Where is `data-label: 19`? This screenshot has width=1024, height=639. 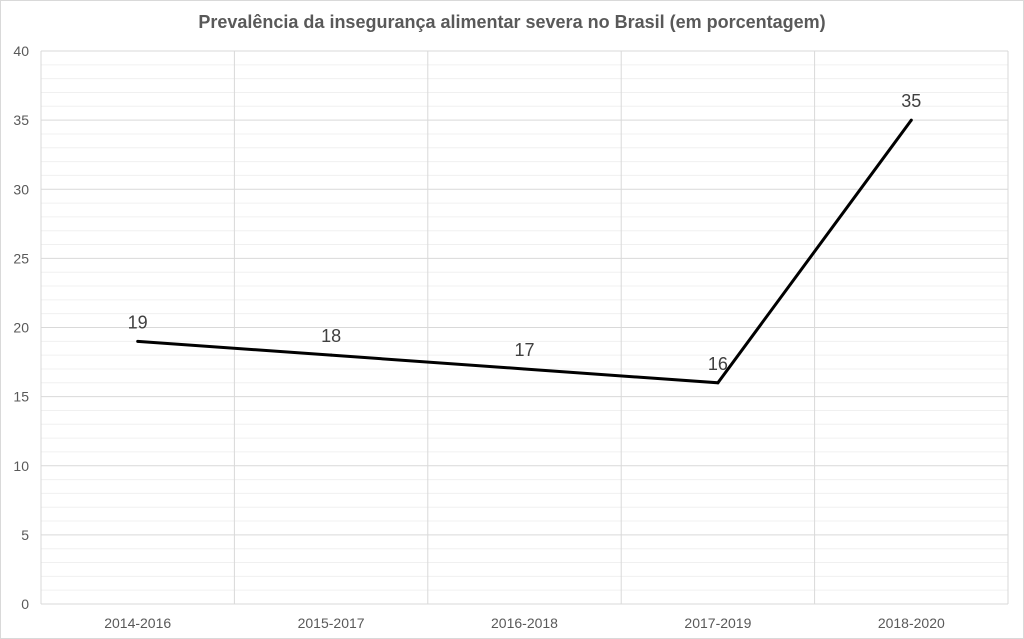 data-label: 19 is located at coordinates (138, 322).